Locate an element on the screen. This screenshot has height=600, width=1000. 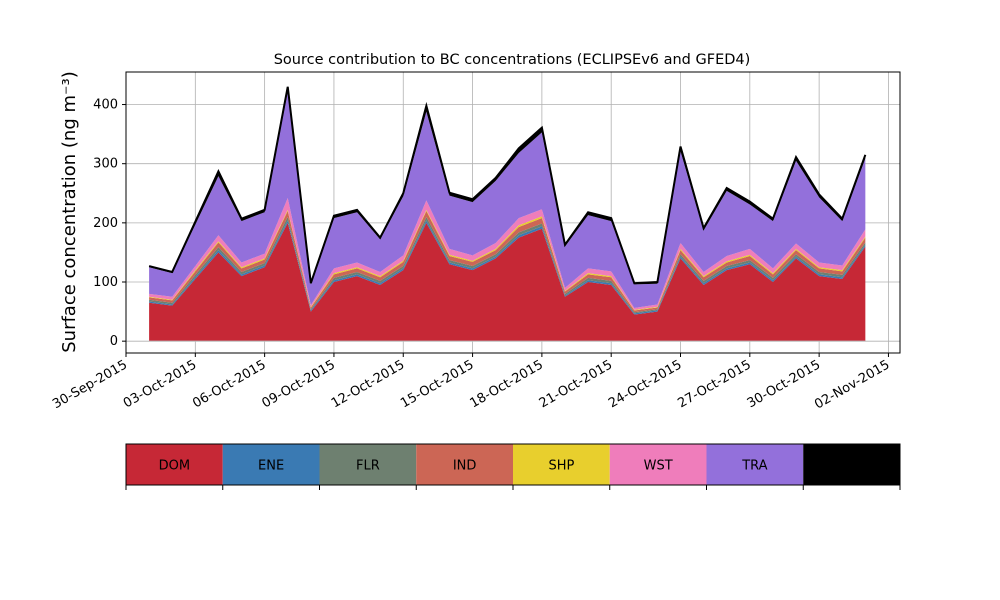
legend-swatch-bb is located at coordinates (851, 464).